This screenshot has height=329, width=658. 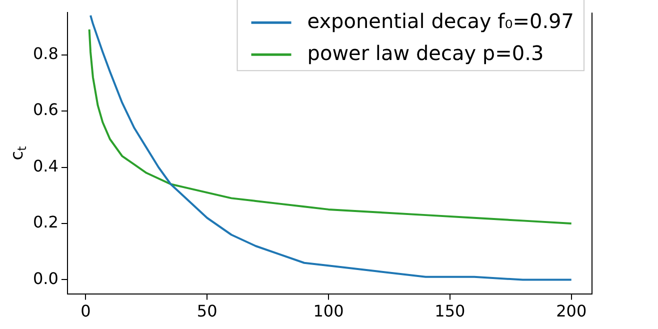 What do you see at coordinates (18, 153) in the screenshot?
I see `y-axis-title: ct` at bounding box center [18, 153].